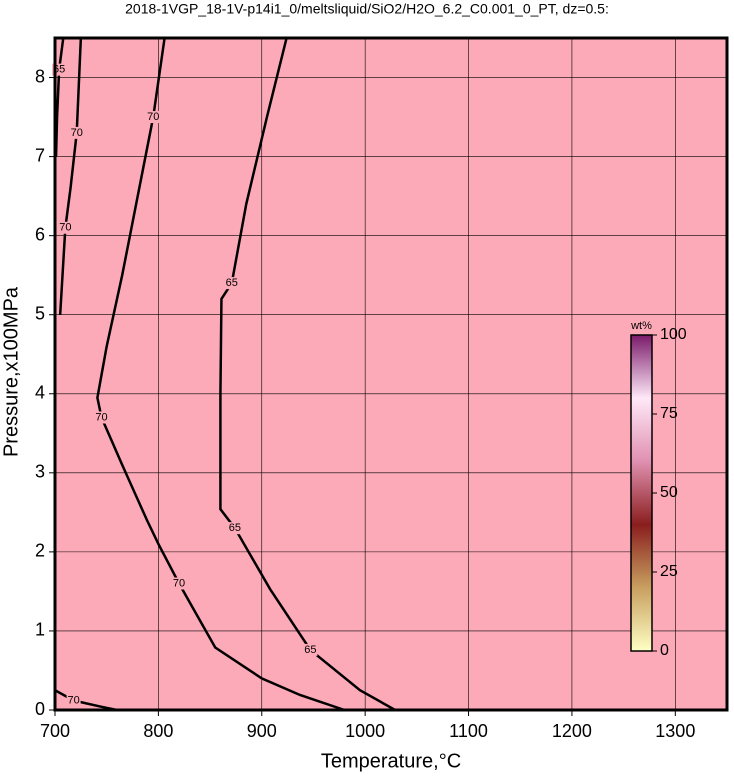  Describe the element at coordinates (641, 326) in the screenshot. I see `colorbar-label: wt%` at that location.